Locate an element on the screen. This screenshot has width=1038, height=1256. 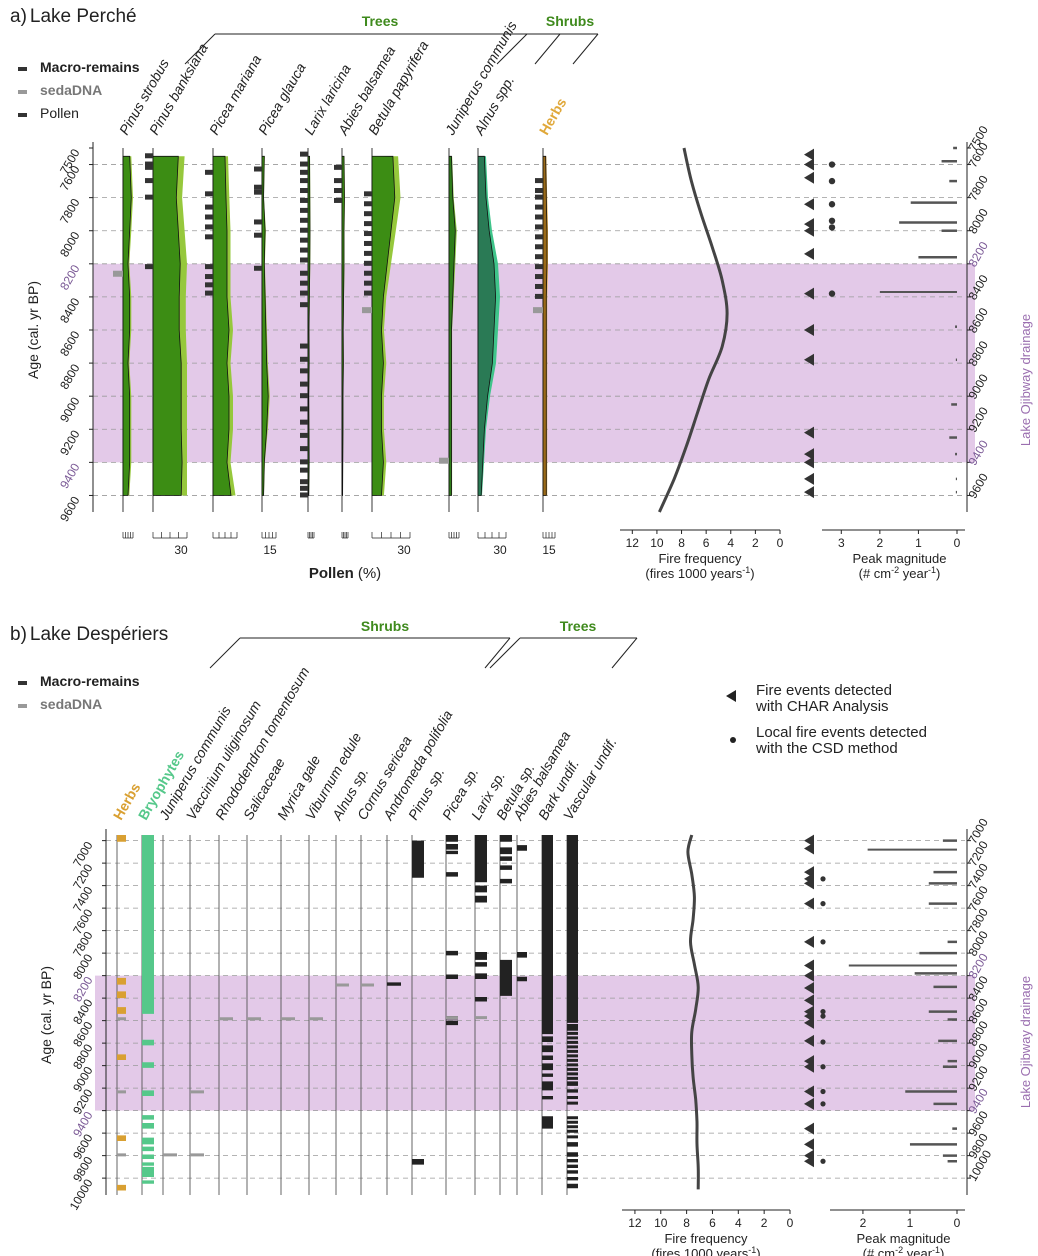
y-axis-label: Age (cal. yr BP) is located at coordinates (33, 330).